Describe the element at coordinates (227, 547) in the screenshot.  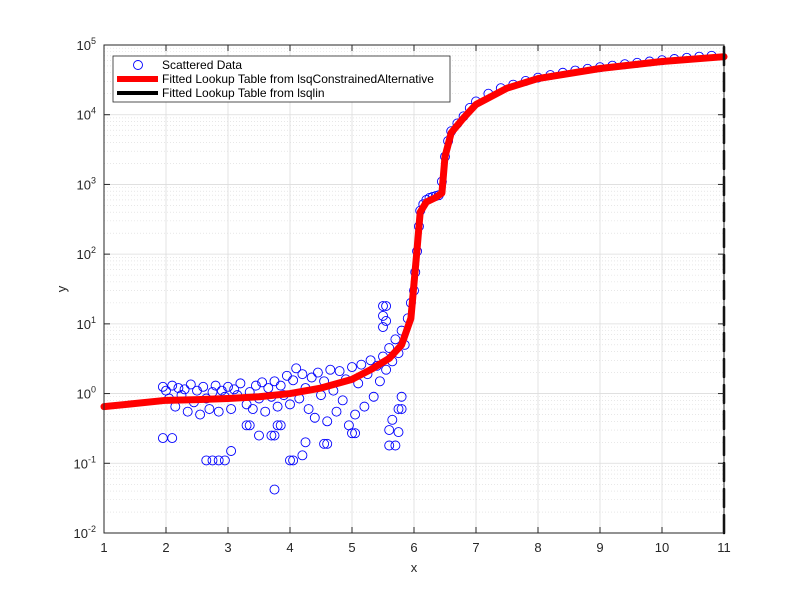
I see `x-tick-label: 3` at that location.